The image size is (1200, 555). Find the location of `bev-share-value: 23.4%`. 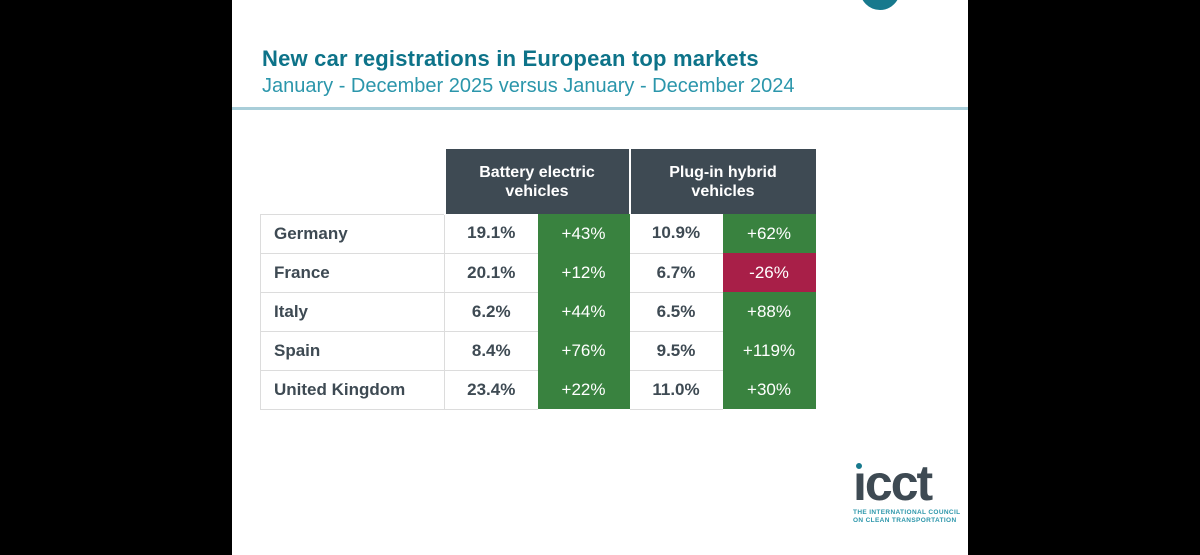

bev-share-value: 23.4% is located at coordinates (491, 390).